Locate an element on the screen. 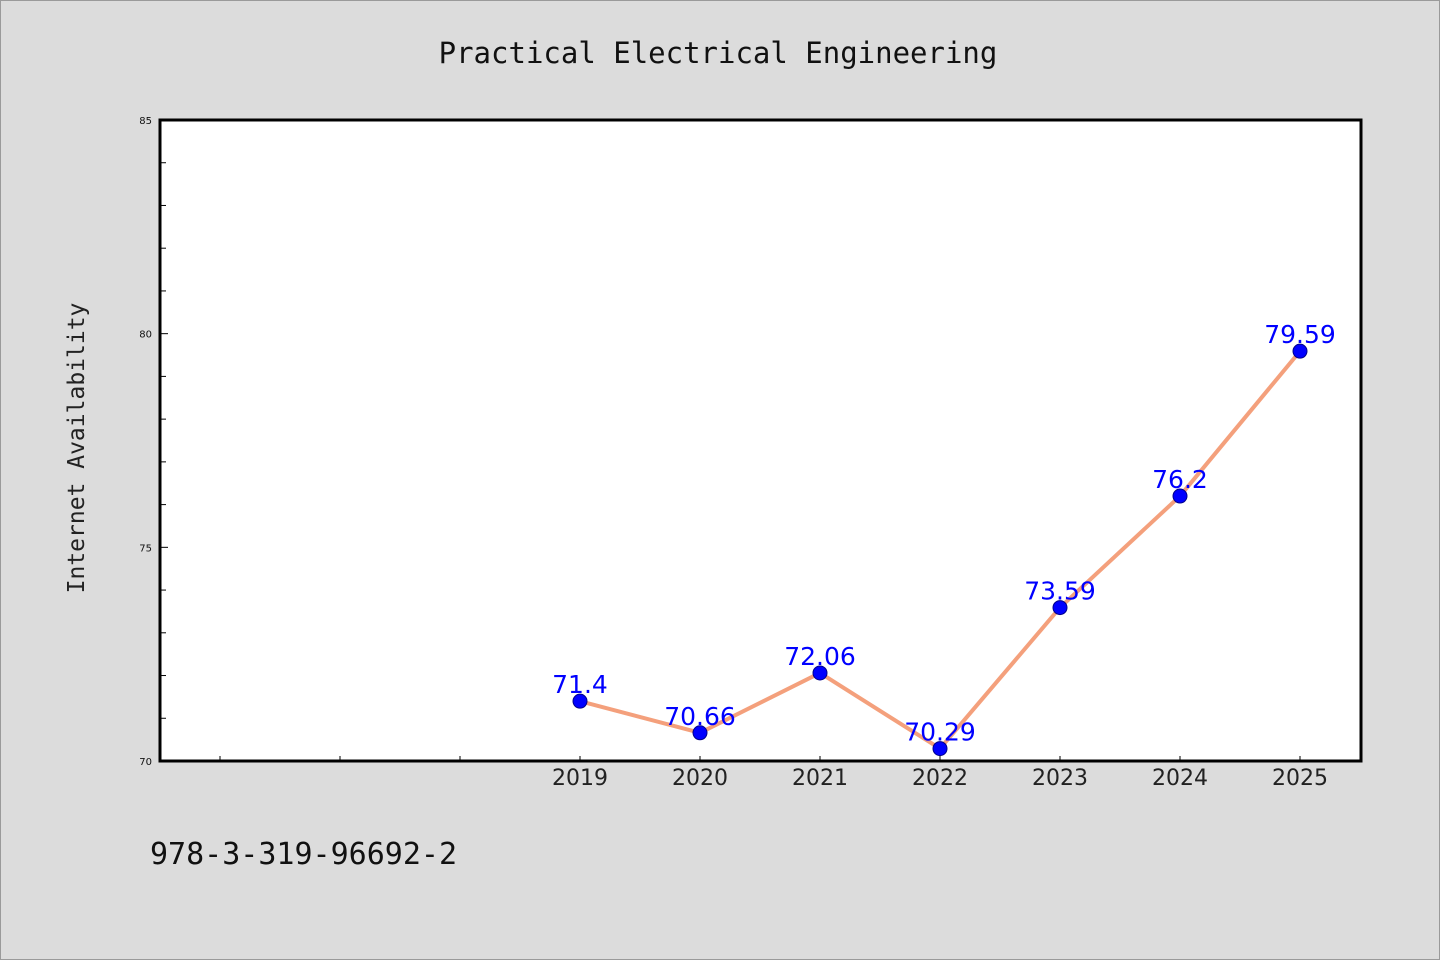 This screenshot has width=1440, height=960. data-label: 72.06 is located at coordinates (820, 656).